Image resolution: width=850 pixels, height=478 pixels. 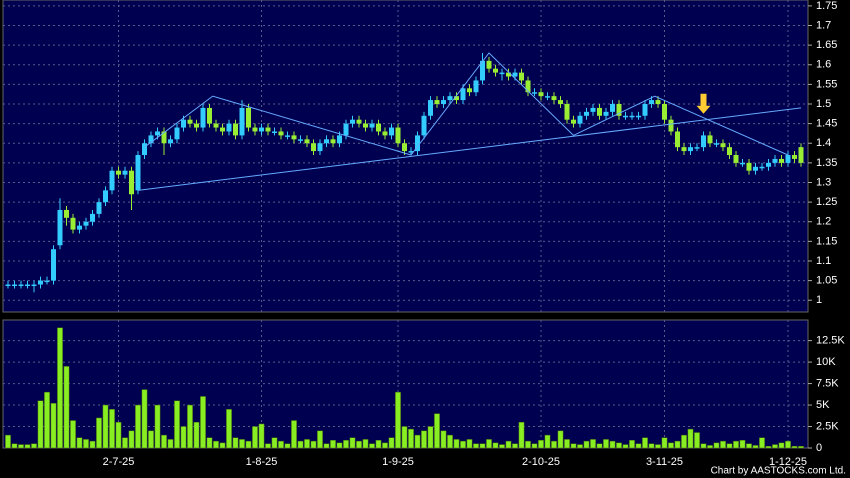 What do you see at coordinates (703, 103) in the screenshot?
I see `arrow-marker` at bounding box center [703, 103].